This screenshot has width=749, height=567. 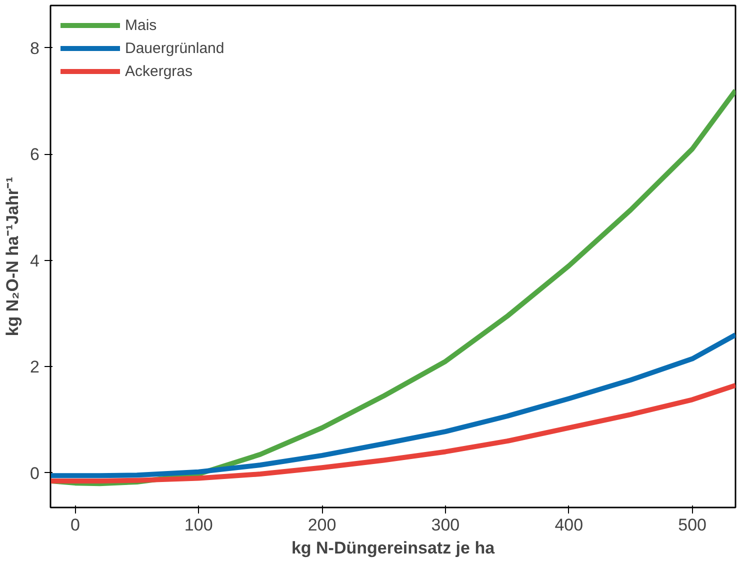 What do you see at coordinates (393, 548) in the screenshot?
I see `x-axis-title: kg N-Düngereinsatz je ha` at bounding box center [393, 548].